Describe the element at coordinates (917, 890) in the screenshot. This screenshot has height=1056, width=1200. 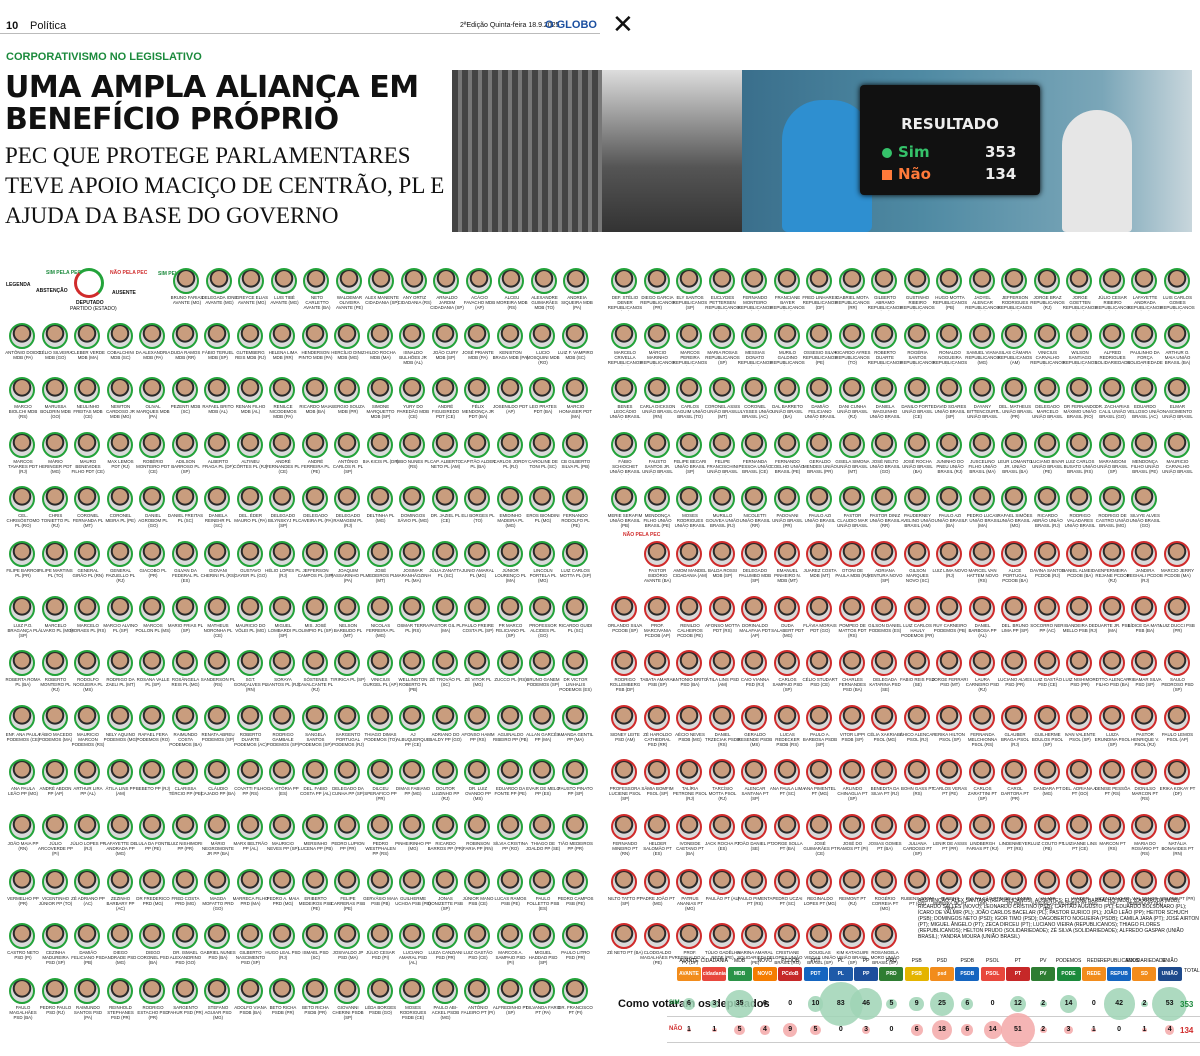
I see `deputy-card: RUBENS OTONI PT (GO)` at that location.